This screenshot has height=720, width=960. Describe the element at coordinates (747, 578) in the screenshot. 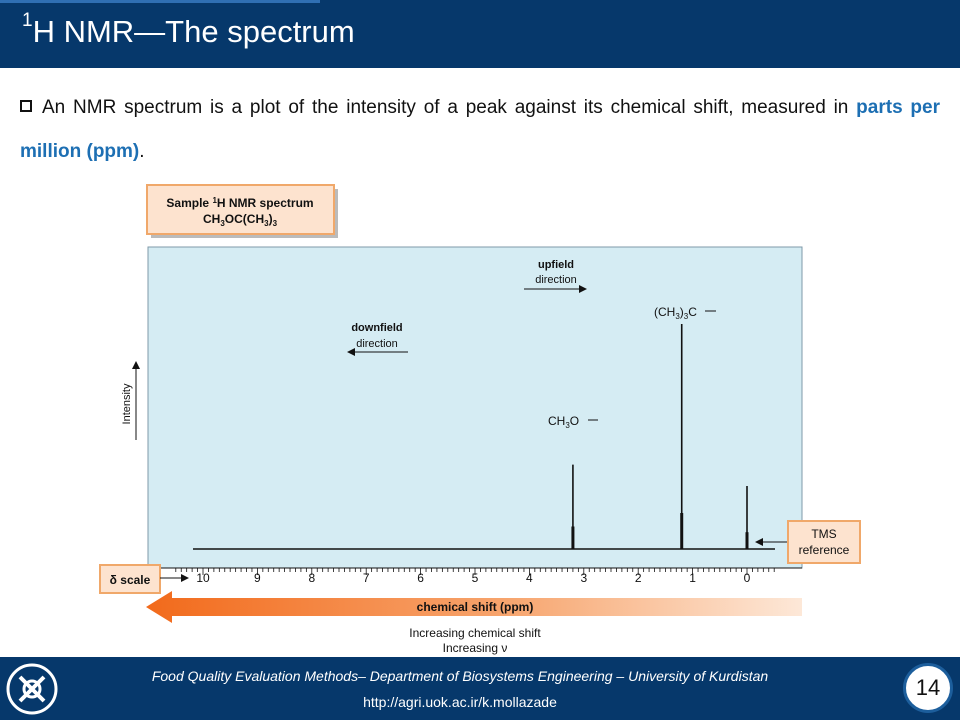

I see `x-tick-label: 0` at that location.